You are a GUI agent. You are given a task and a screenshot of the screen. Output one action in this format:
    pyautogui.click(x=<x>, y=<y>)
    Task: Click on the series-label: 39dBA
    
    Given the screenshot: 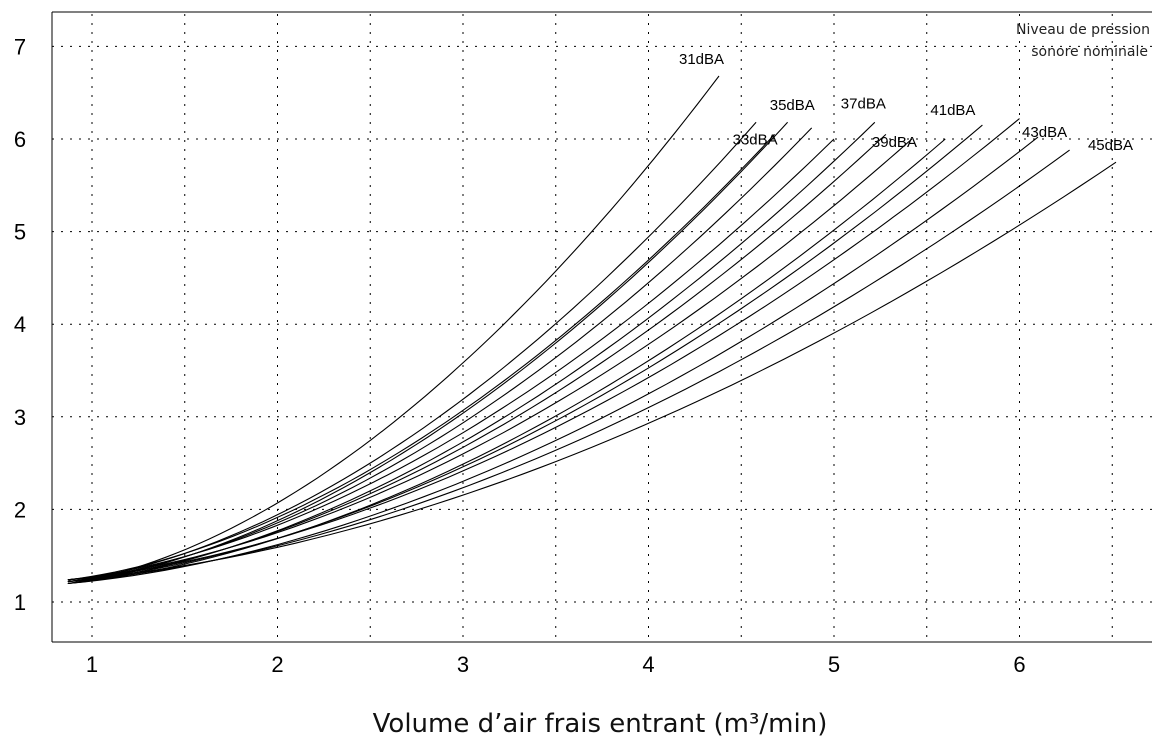 What is the action you would take?
    pyautogui.click(x=894, y=142)
    